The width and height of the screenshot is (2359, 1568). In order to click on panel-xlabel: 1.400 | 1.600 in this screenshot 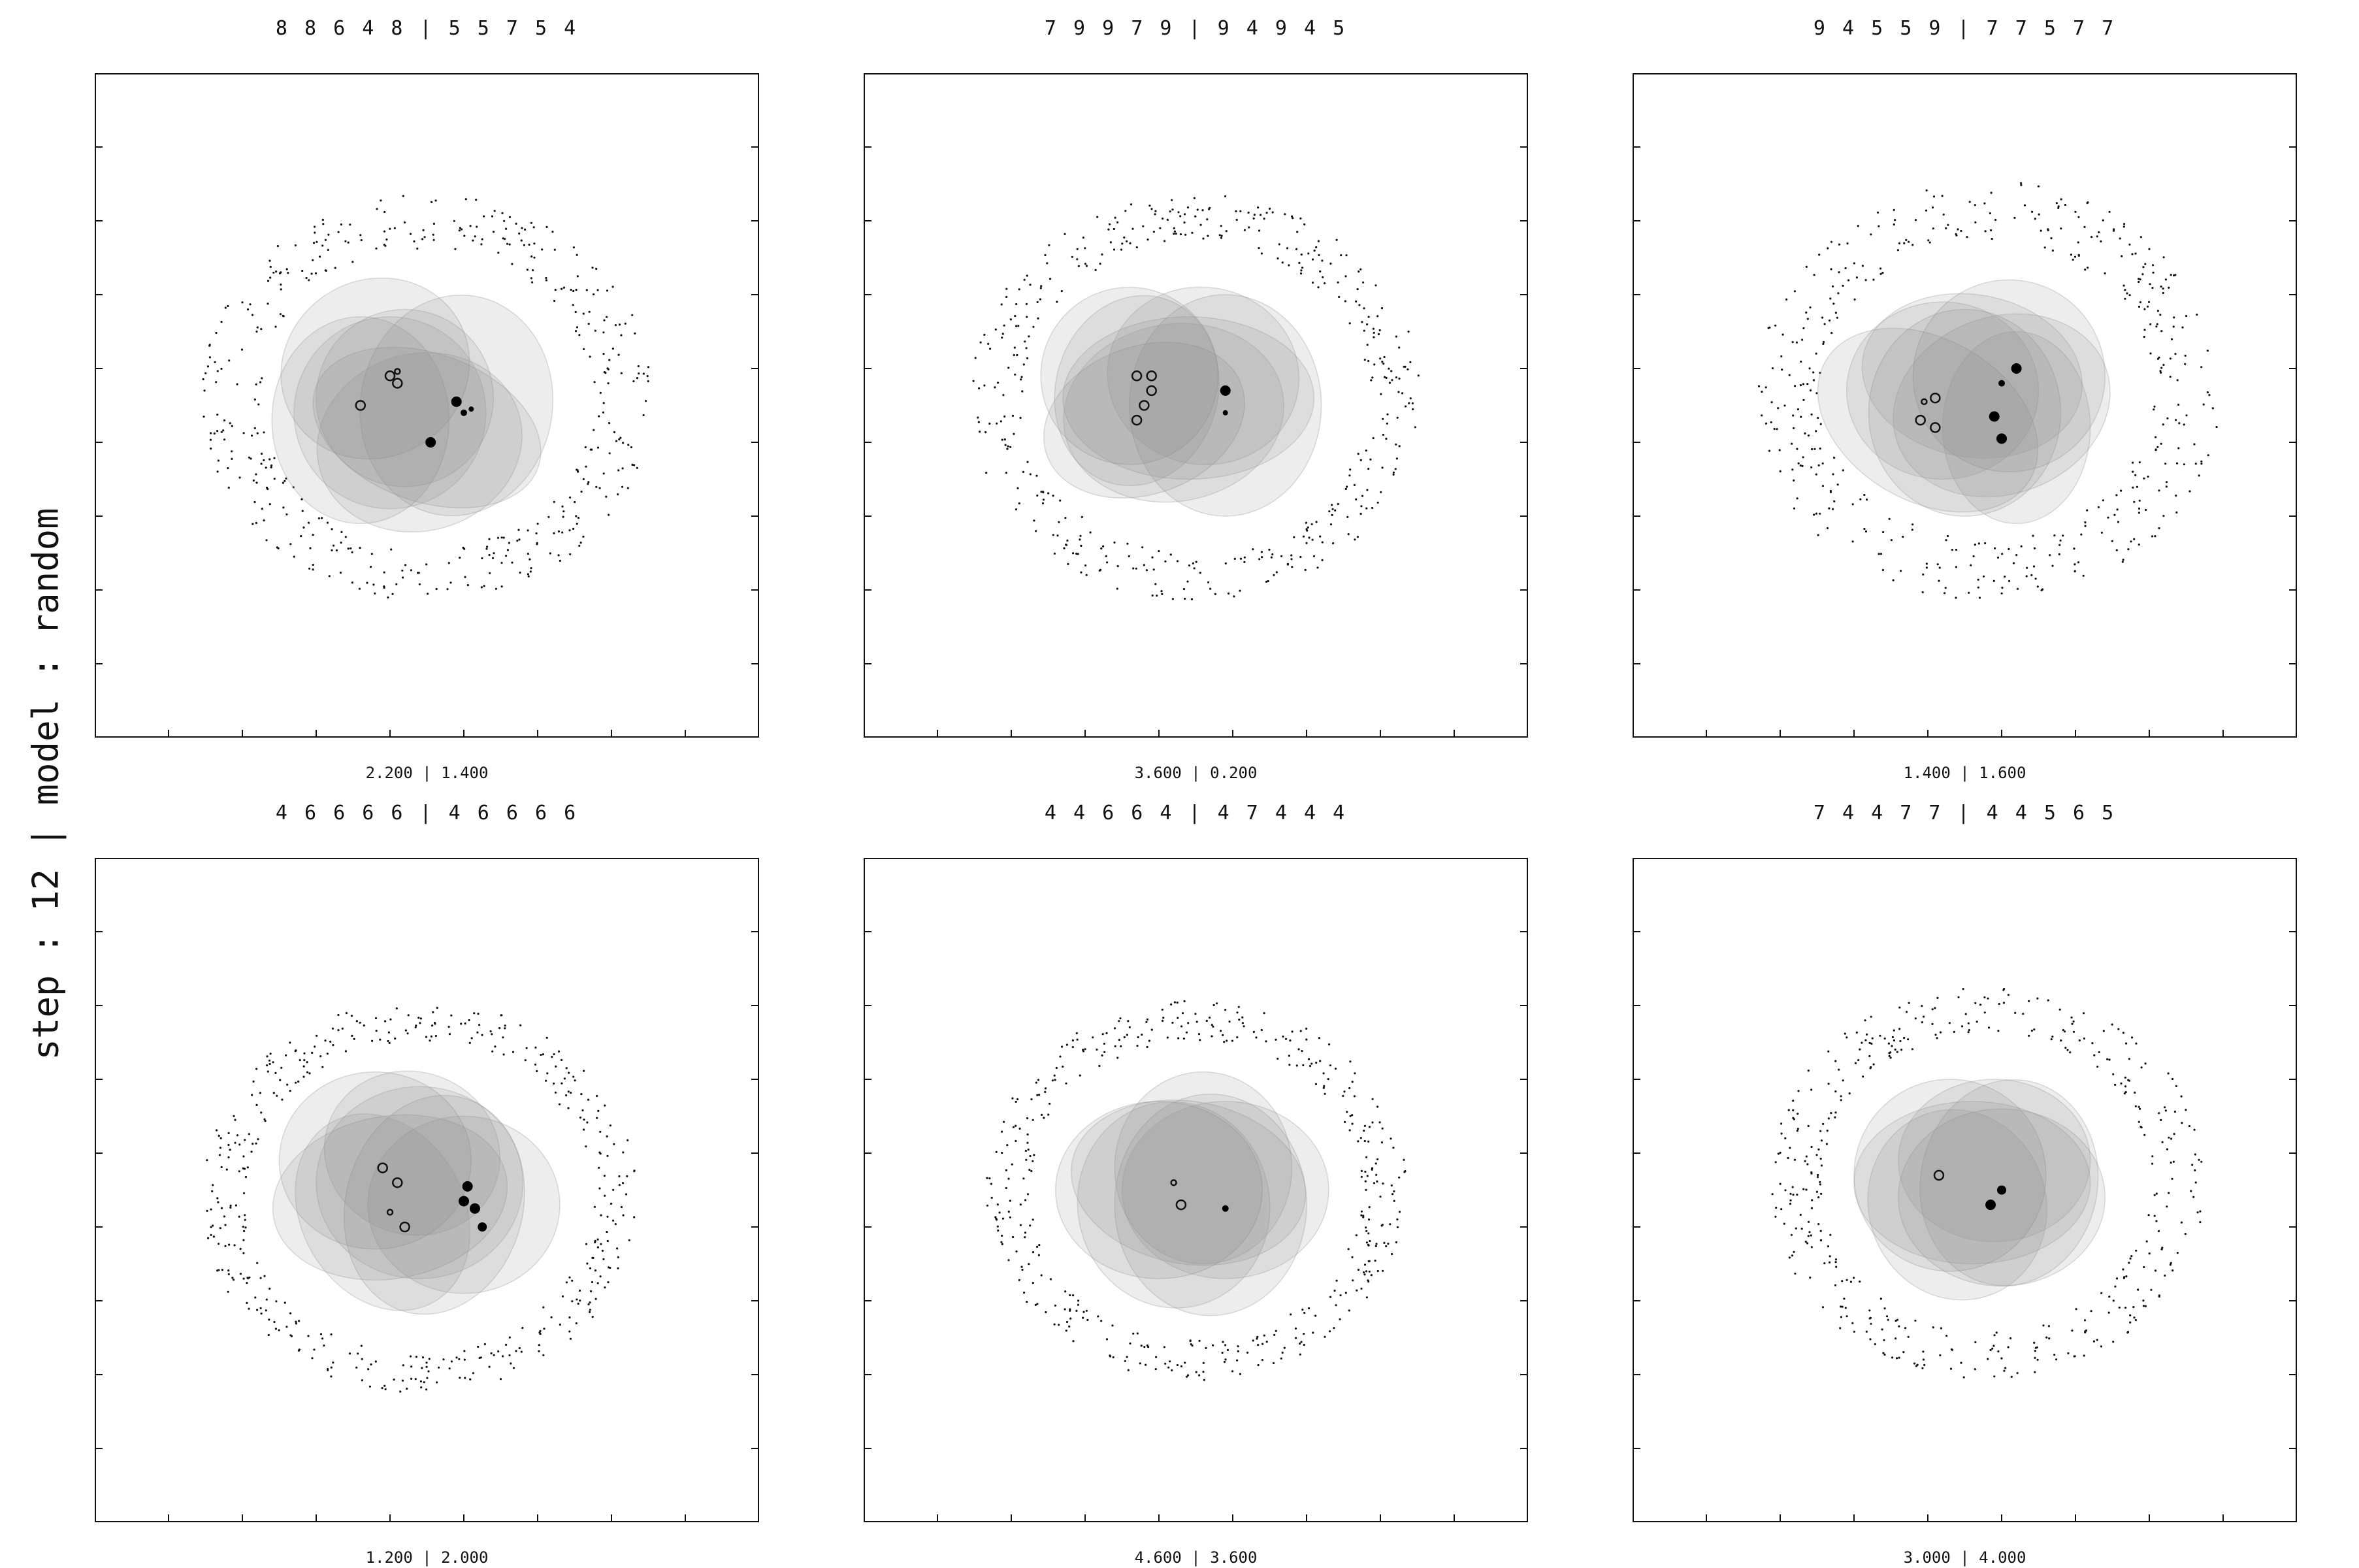, I will do `click(1964, 773)`.